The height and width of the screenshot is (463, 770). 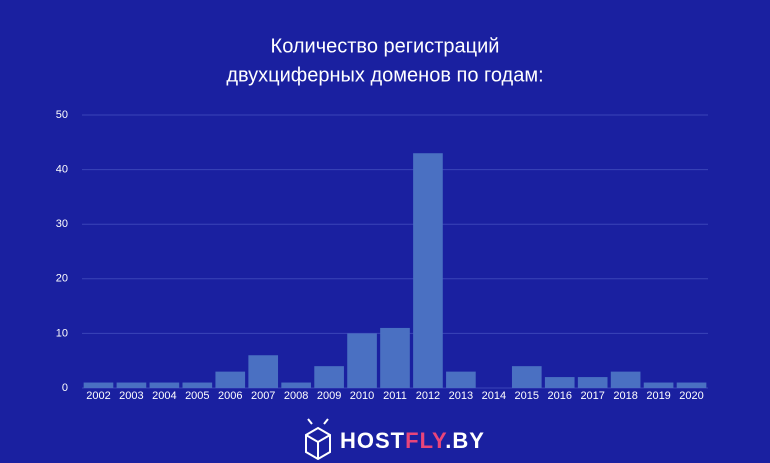 I want to click on x-tick-label: 2016, so click(x=559, y=396).